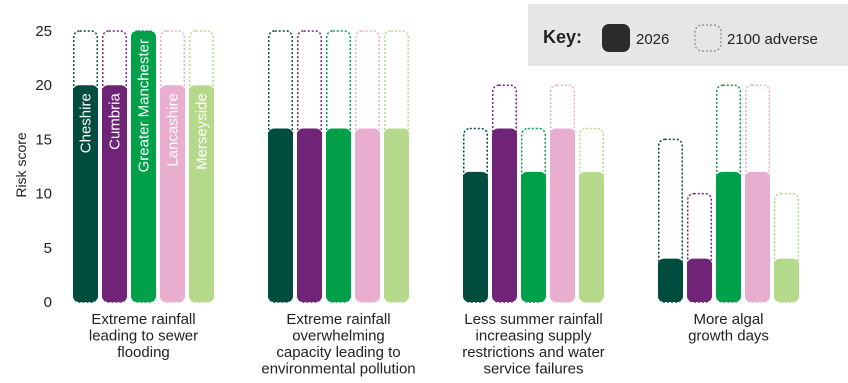  What do you see at coordinates (43, 194) in the screenshot?
I see `y-tick-label: 10` at bounding box center [43, 194].